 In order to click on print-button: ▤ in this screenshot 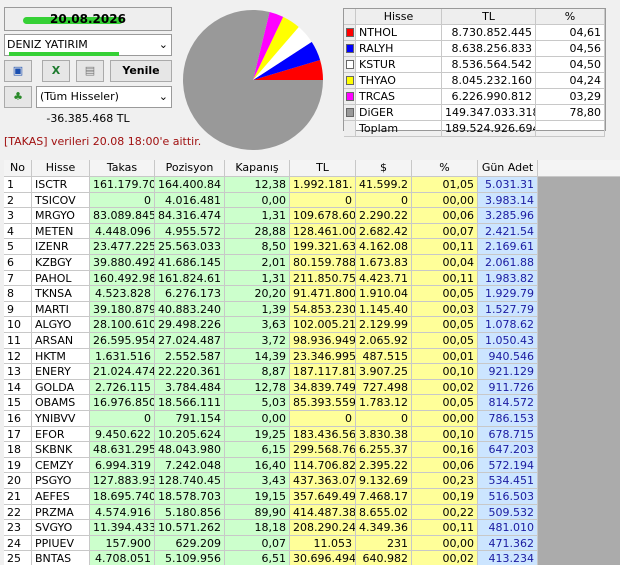, I will do `click(90, 71)`.